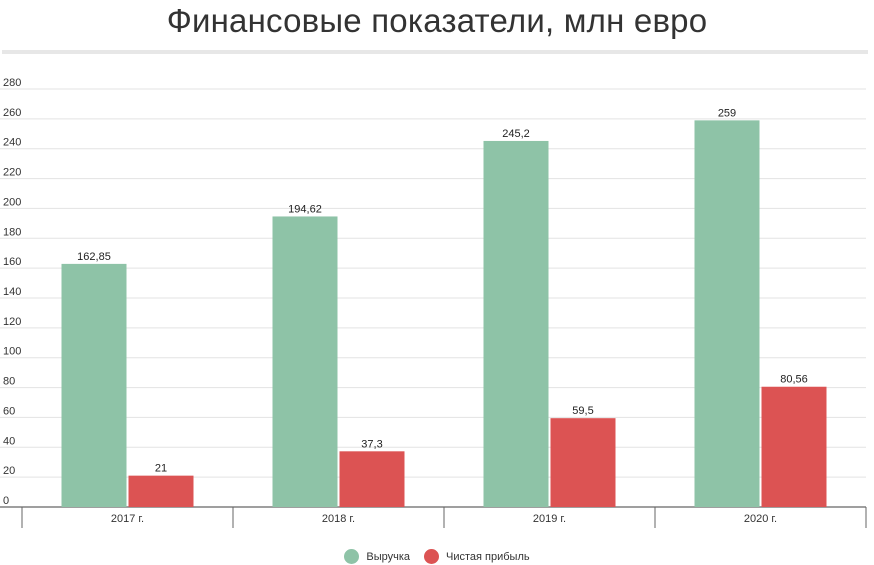  Describe the element at coordinates (94, 257) in the screenshot. I see `data-label: 162,85` at that location.